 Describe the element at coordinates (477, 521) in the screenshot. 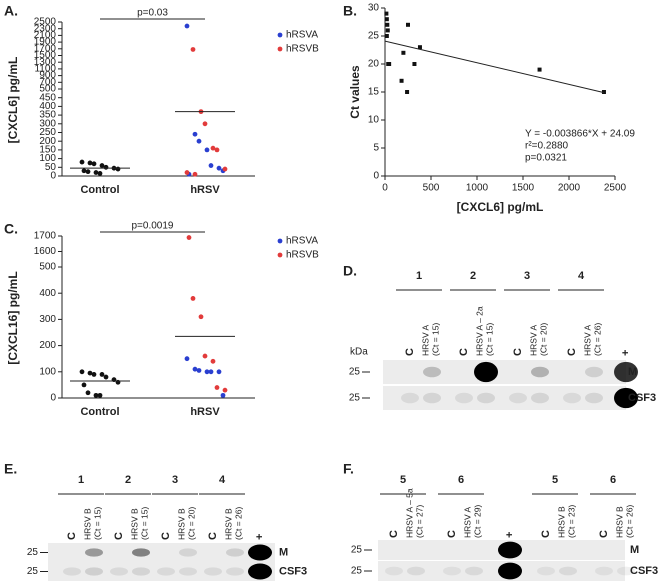

I see `lane-label: (Ct = 29)` at that location.